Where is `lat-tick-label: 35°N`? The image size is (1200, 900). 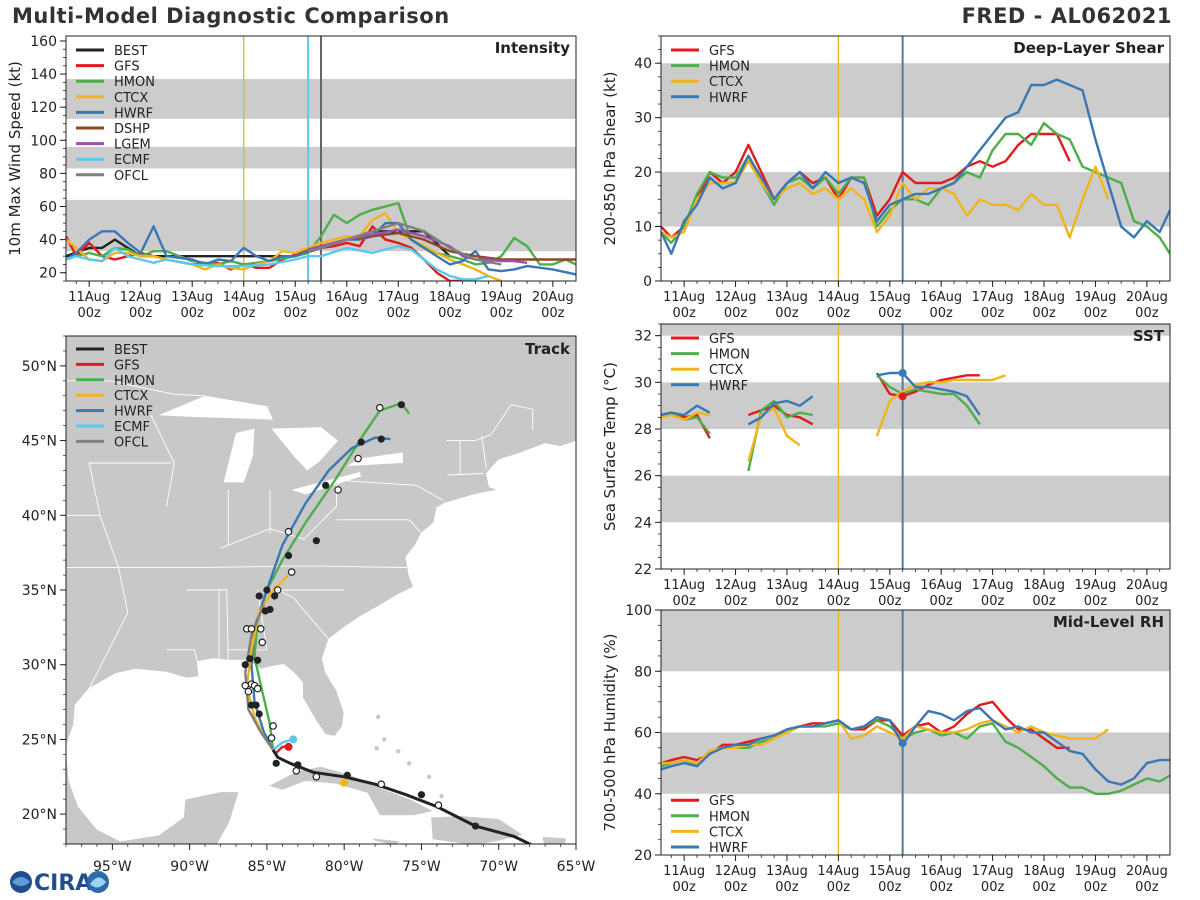 lat-tick-label: 35°N is located at coordinates (39, 591).